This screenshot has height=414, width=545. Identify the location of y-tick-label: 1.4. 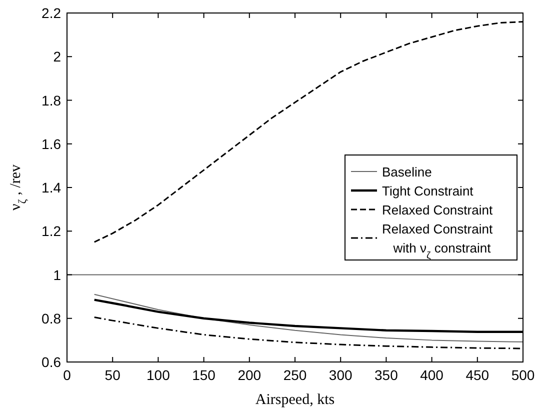
(52, 188).